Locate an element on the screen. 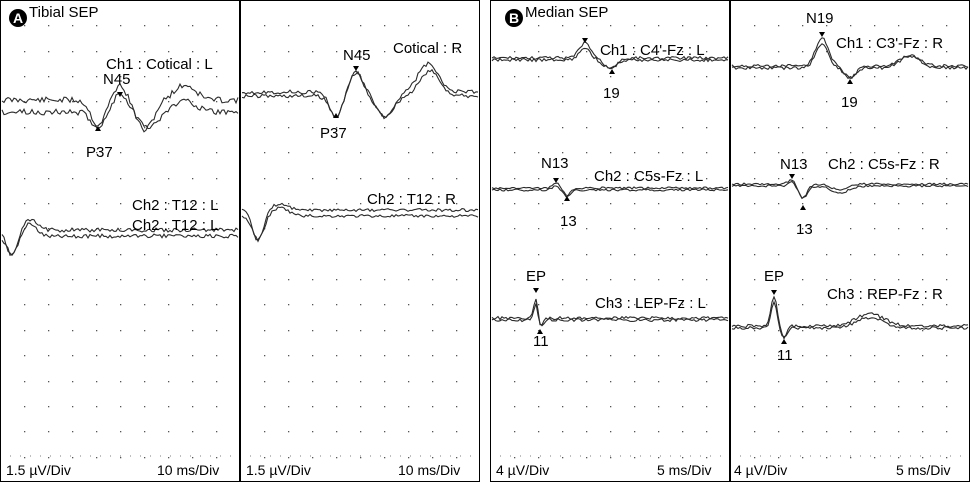 The height and width of the screenshot is (482, 970). marker-p37-left is located at coordinates (98, 128).